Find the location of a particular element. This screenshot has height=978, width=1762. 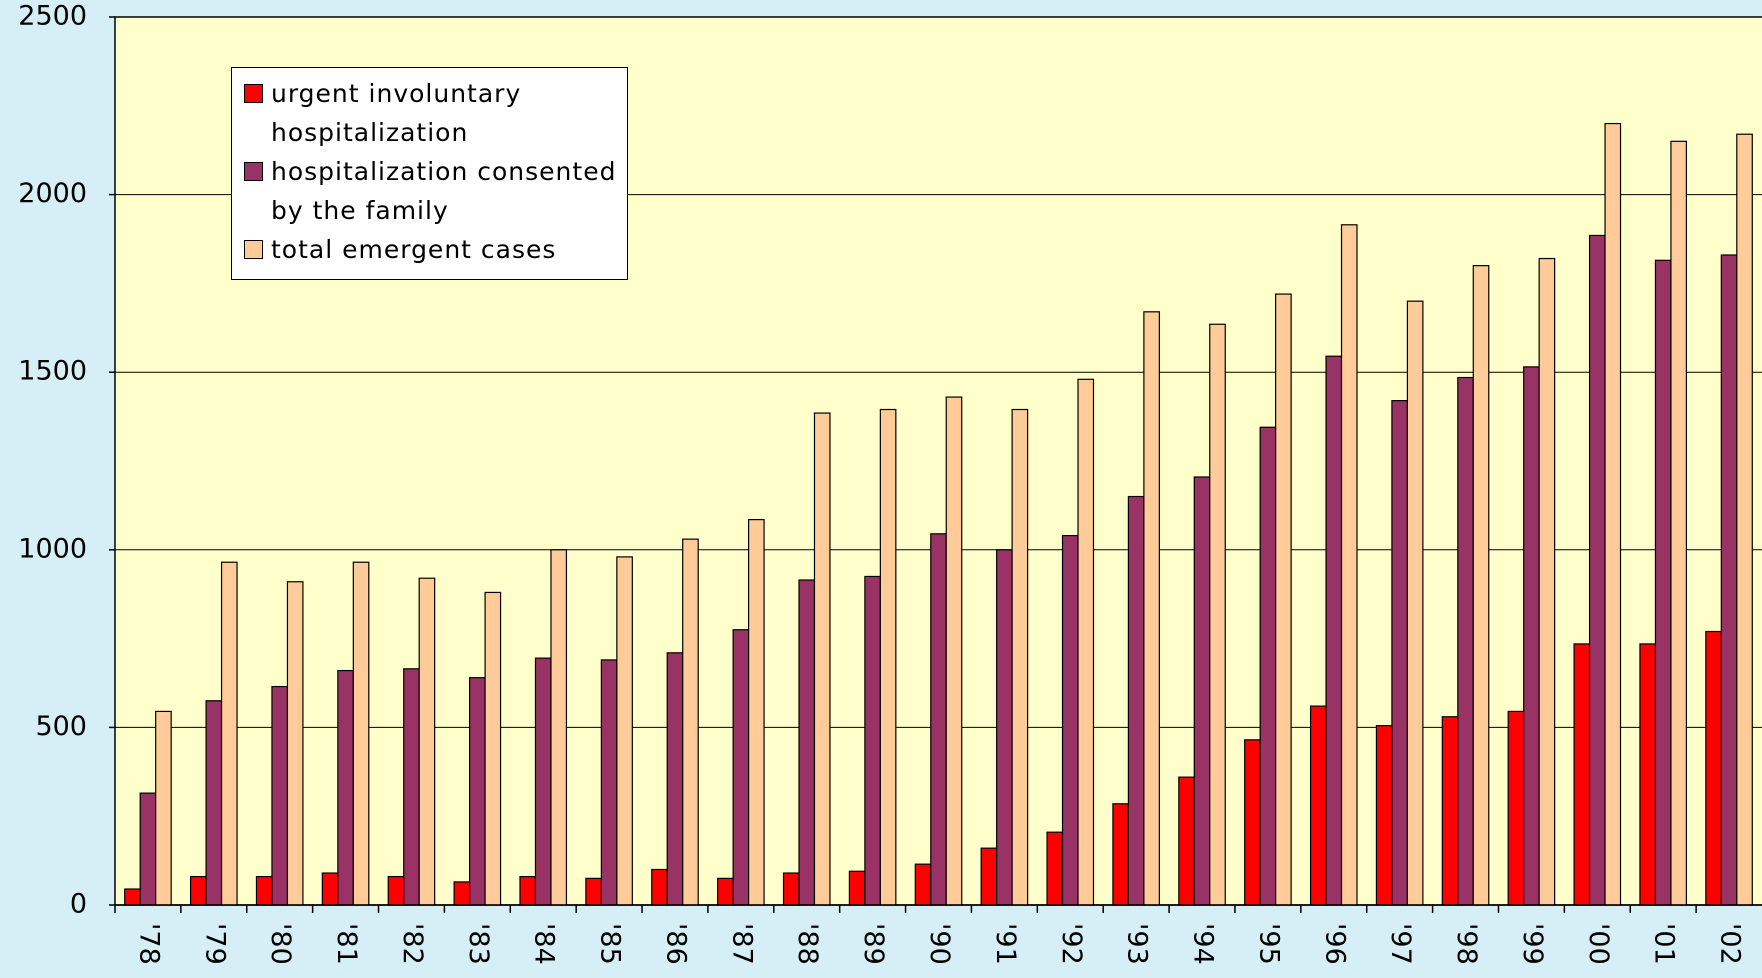

x-tick-label: '94 is located at coordinates (1203, 944).